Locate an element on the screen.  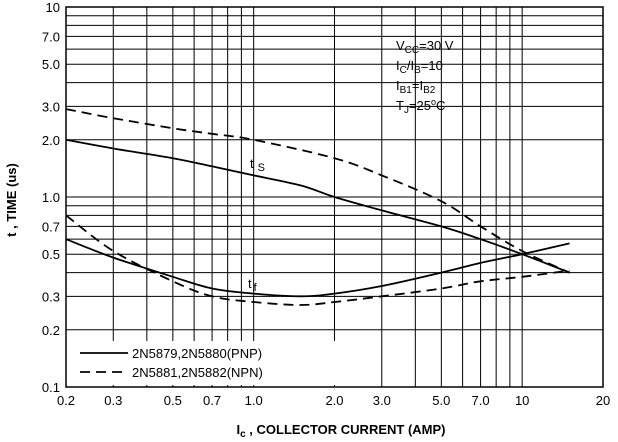
test-conditions: VCC=30 V IC/IB=10 IB1=IB2 TJ=25oC is located at coordinates (425, 77).